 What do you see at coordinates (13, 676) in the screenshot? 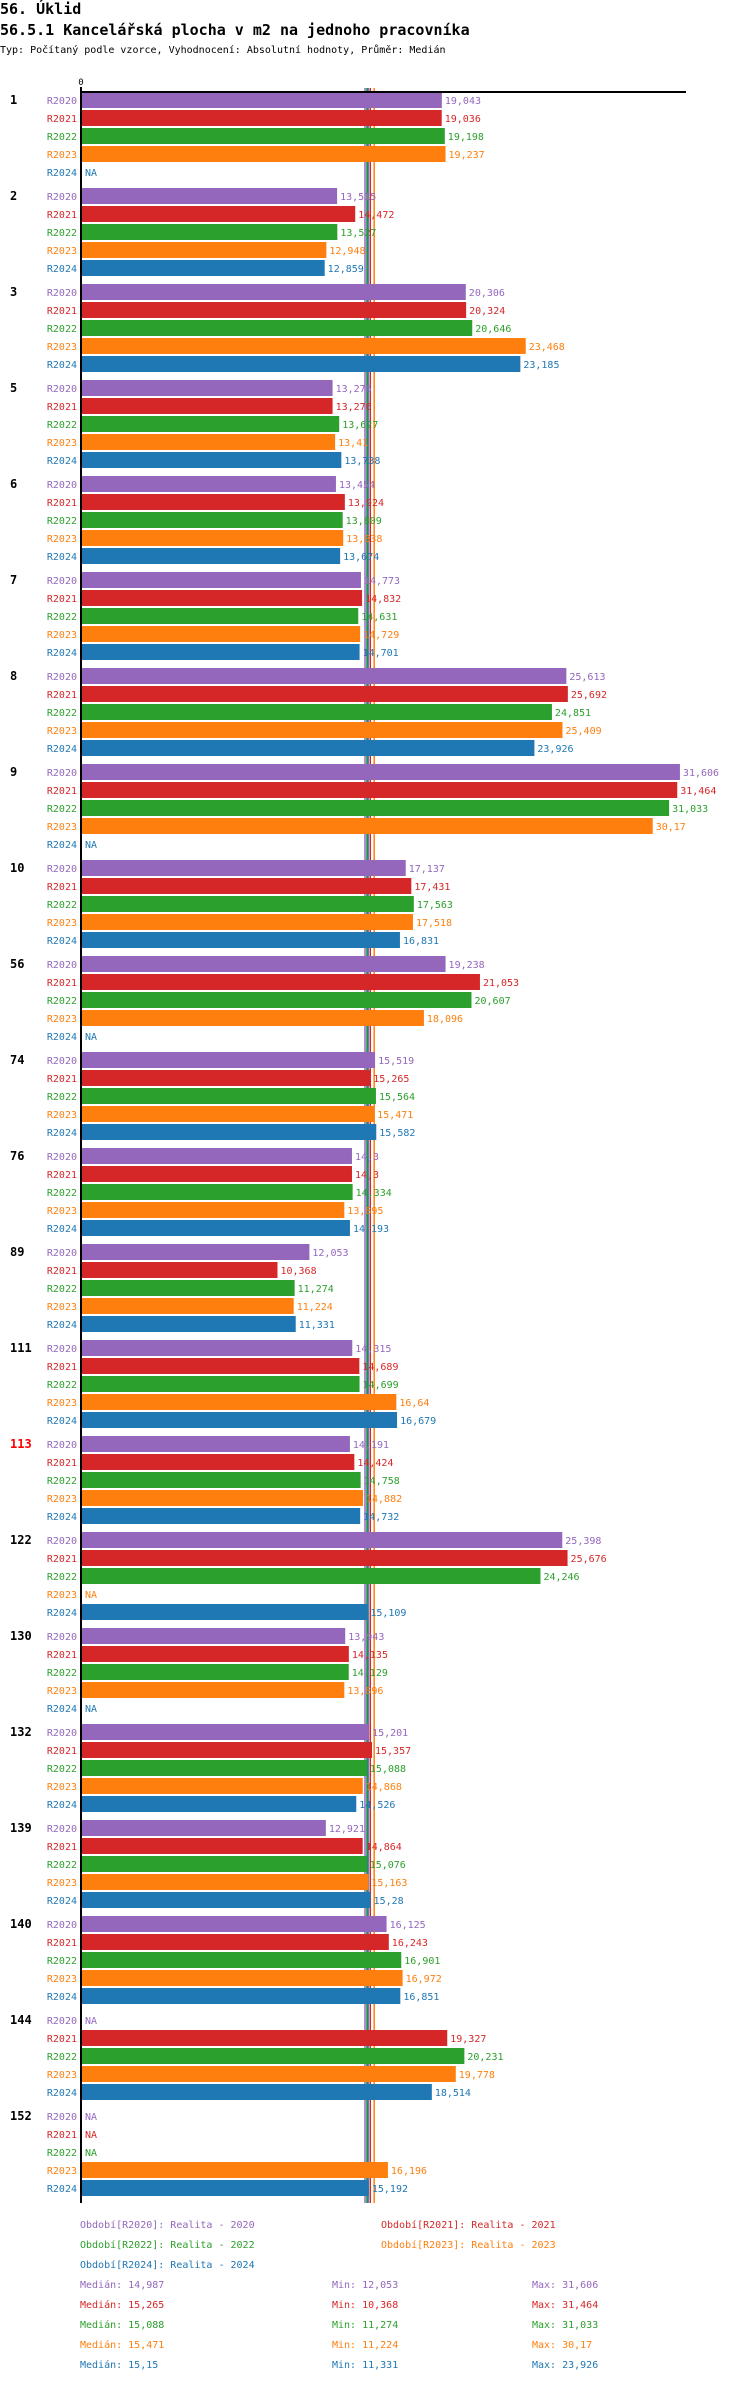
I see `group-label: 8` at bounding box center [13, 676].